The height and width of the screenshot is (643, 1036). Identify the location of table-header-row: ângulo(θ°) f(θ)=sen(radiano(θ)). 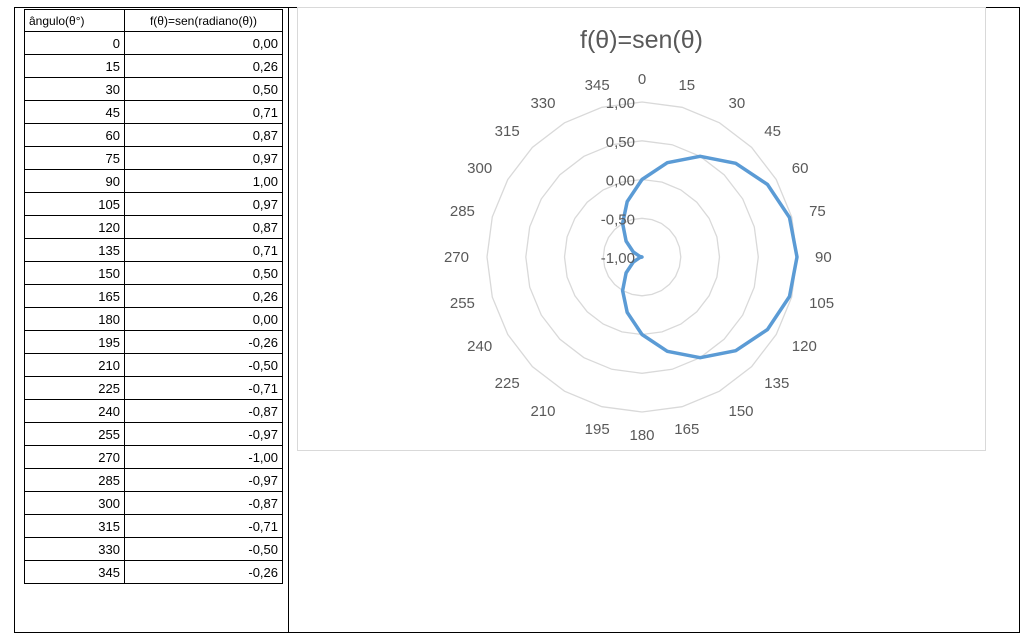
(153, 20).